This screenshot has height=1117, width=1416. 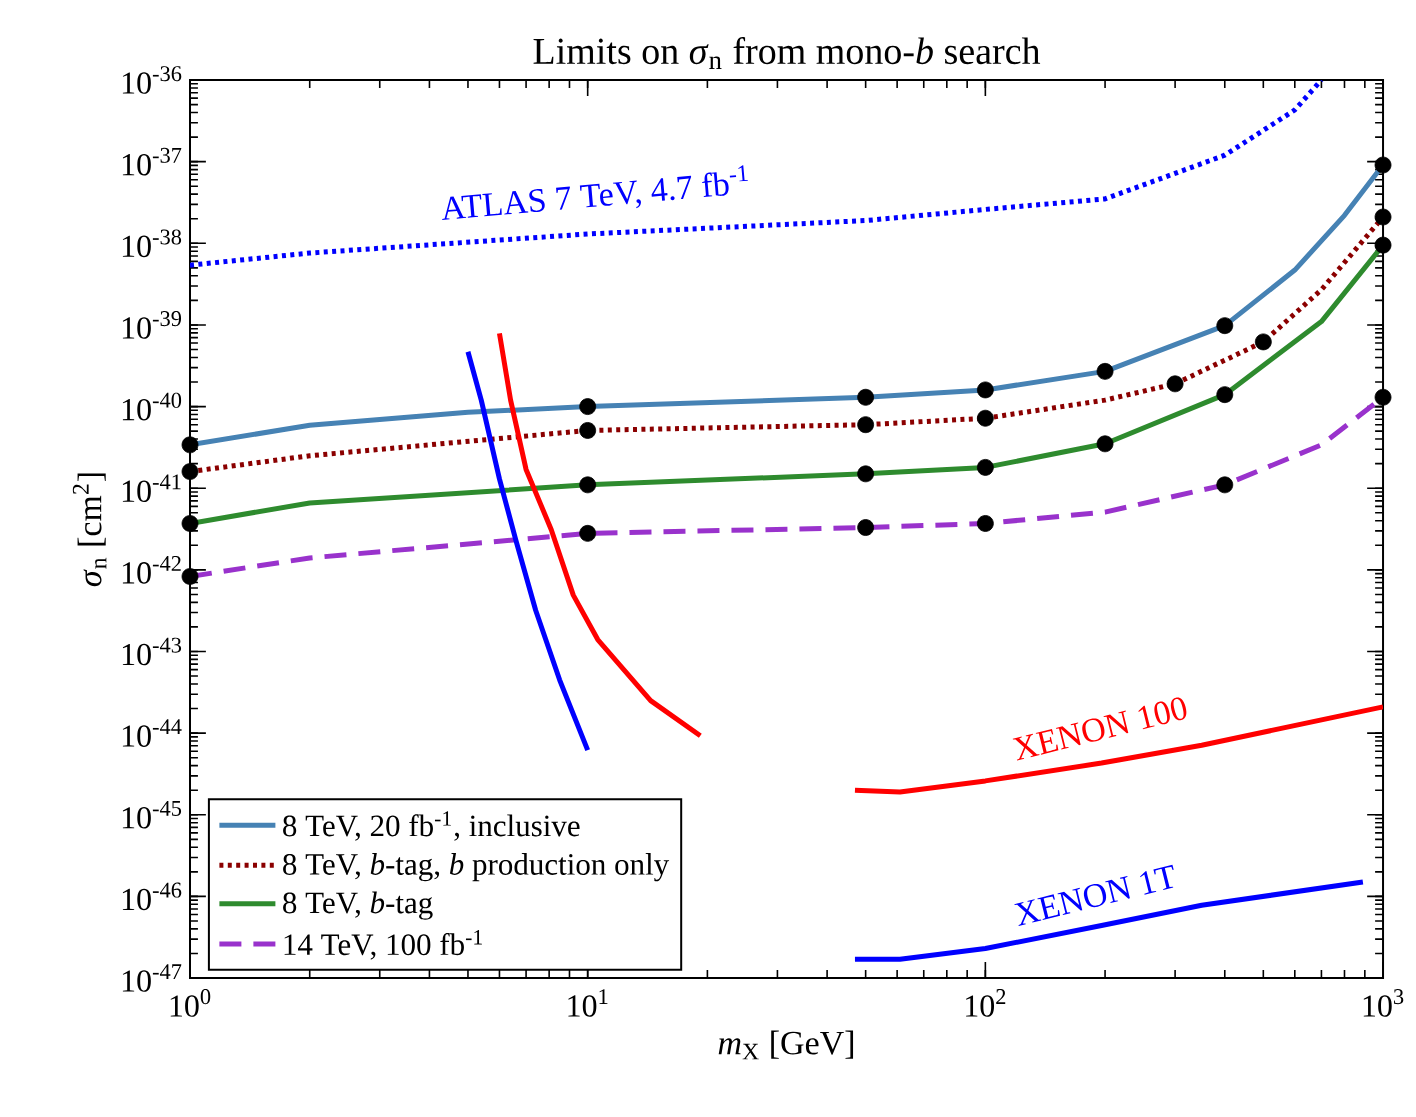 What do you see at coordinates (431, 826) in the screenshot?
I see `legend-label: 8 TeV, 20 fb$^{-1}$, inclusive` at bounding box center [431, 826].